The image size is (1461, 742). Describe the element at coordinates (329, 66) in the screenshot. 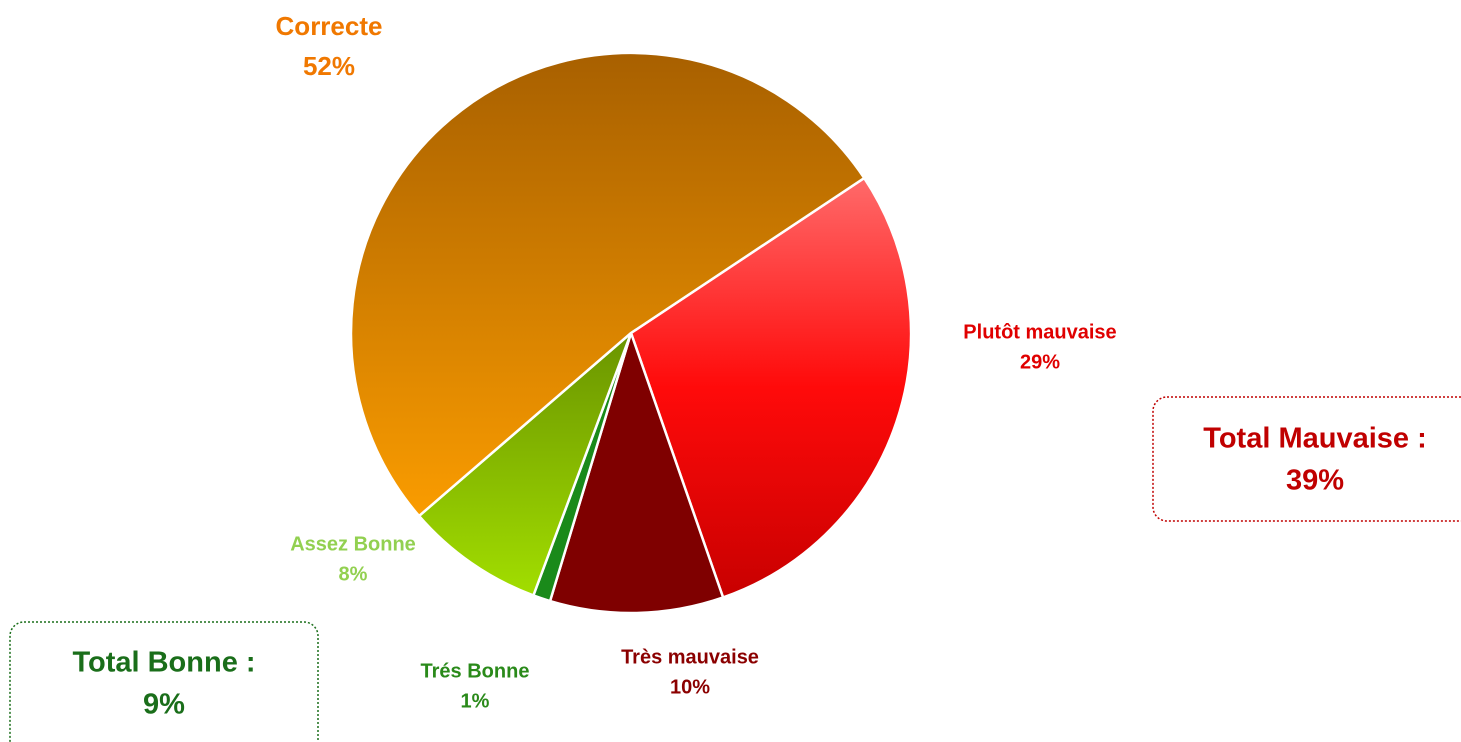

I see `value-label: 52%` at that location.